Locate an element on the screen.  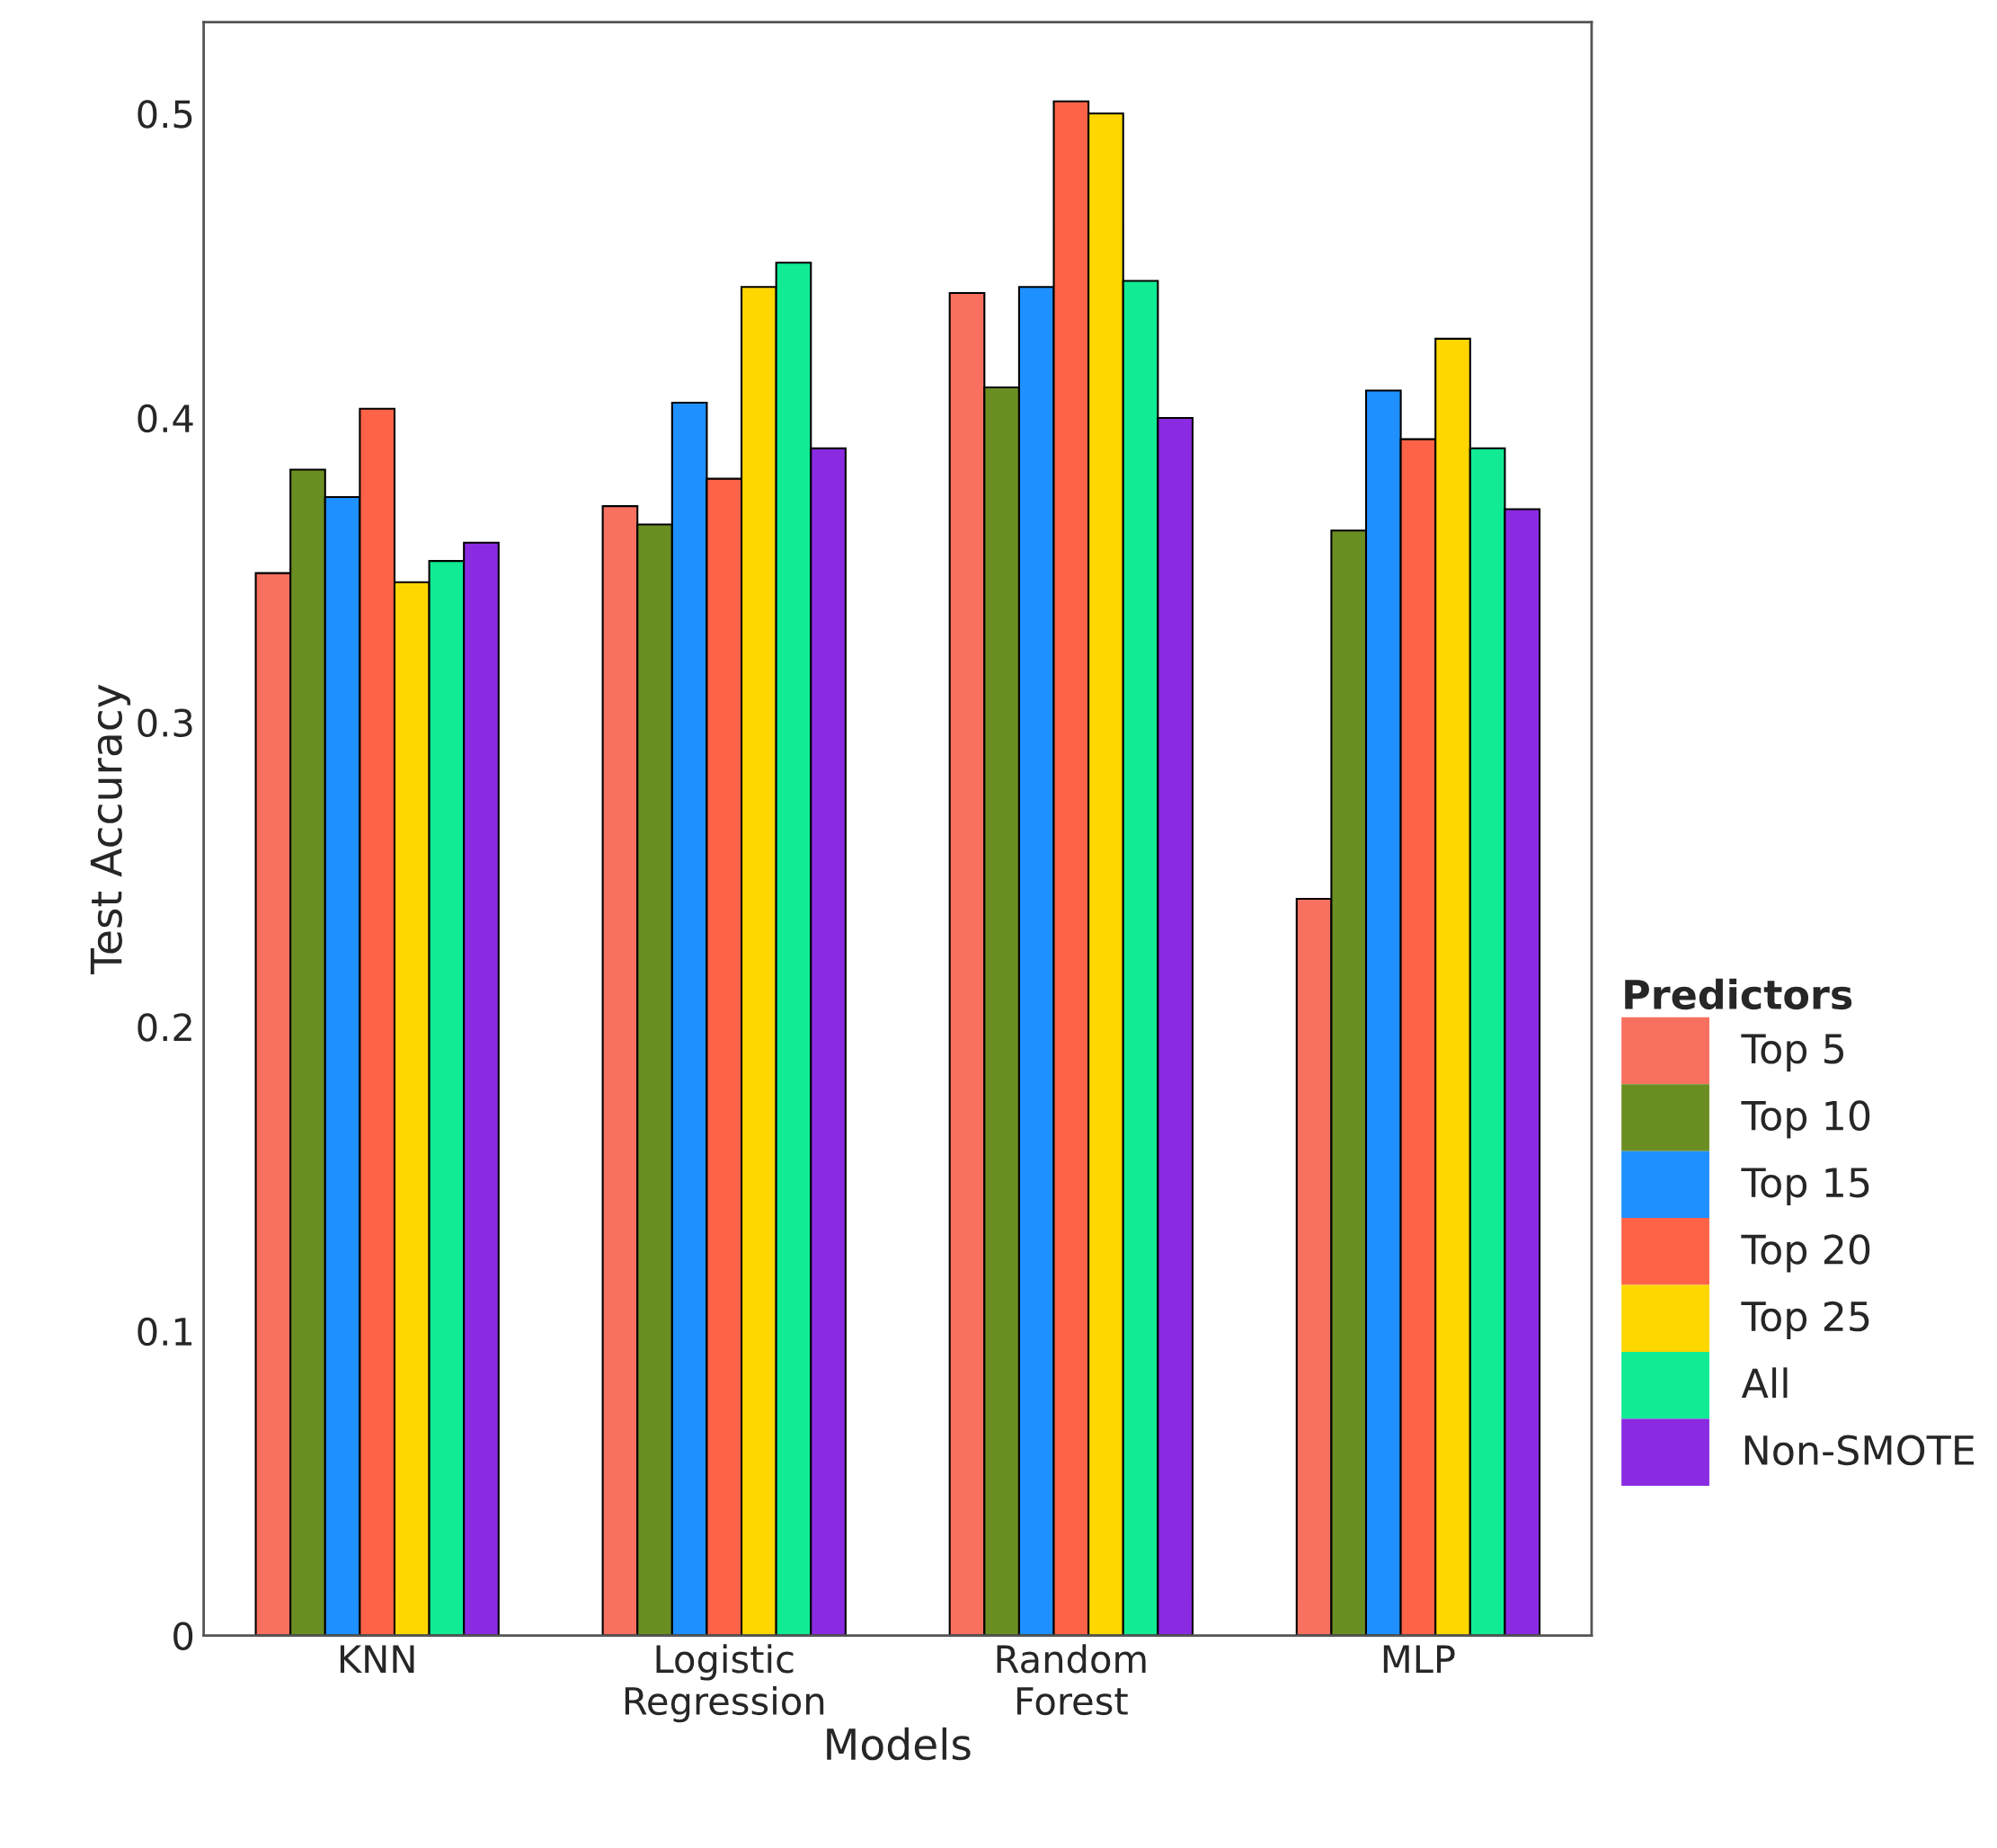
y-tick-label: 0.1 is located at coordinates (165, 1331).